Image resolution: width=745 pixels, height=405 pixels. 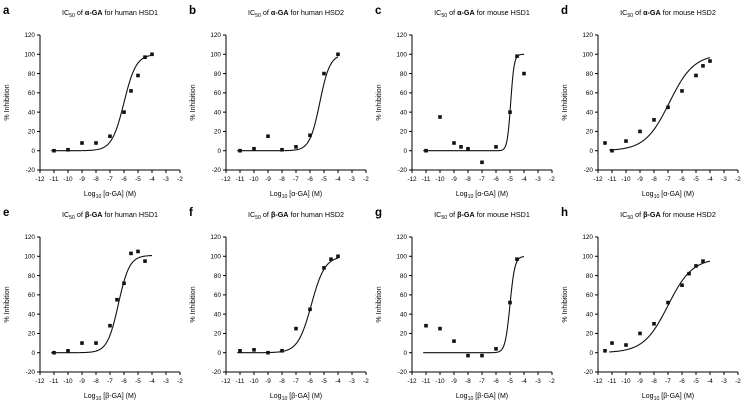 What do you see at coordinates (6, 213) in the screenshot?
I see `panel-letter: e` at bounding box center [6, 213].